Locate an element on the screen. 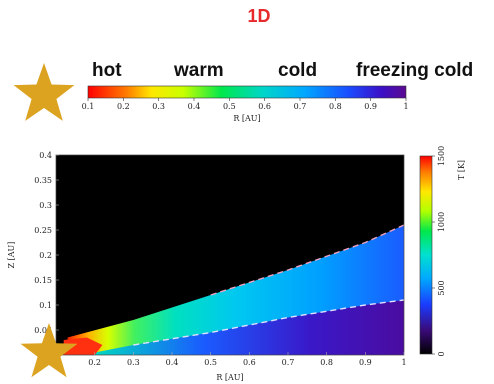 The height and width of the screenshot is (384, 494). label-cold: cold is located at coordinates (298, 70).